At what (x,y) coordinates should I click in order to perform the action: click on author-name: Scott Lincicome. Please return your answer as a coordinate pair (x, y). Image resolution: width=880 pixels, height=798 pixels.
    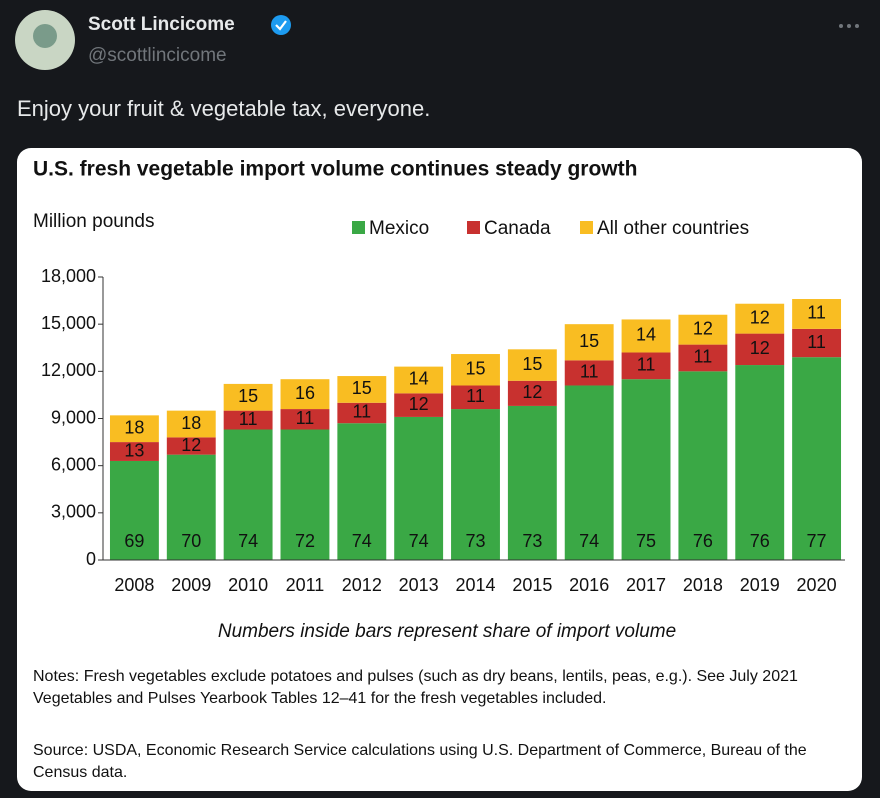
    Looking at the image, I should click on (161, 24).